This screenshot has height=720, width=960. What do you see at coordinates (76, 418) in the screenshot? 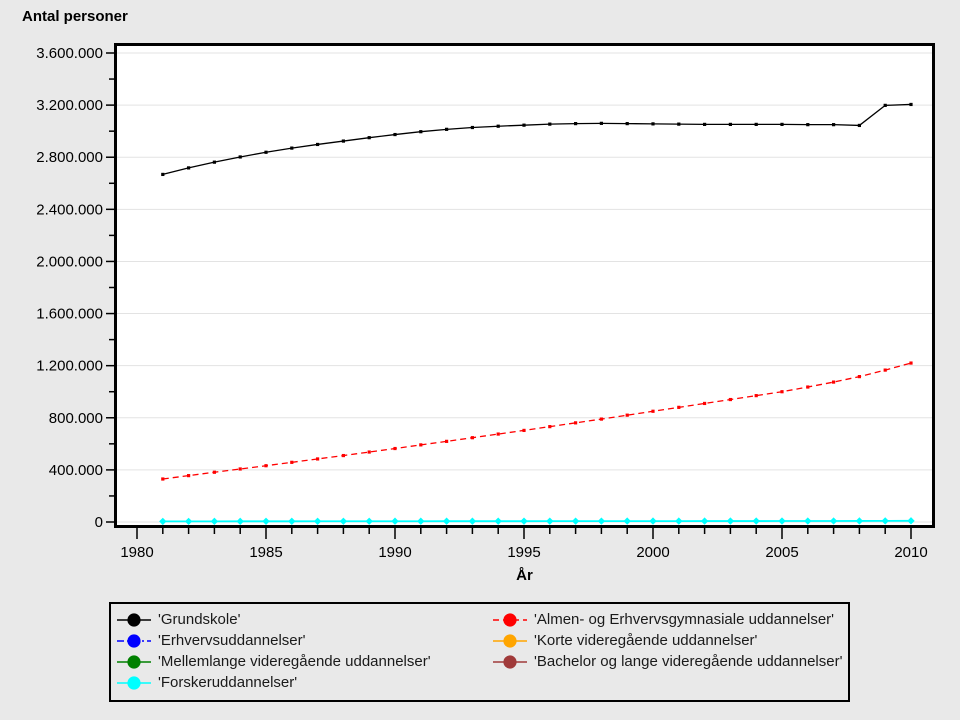
I see `y-tick-label: 800.000` at bounding box center [76, 418].